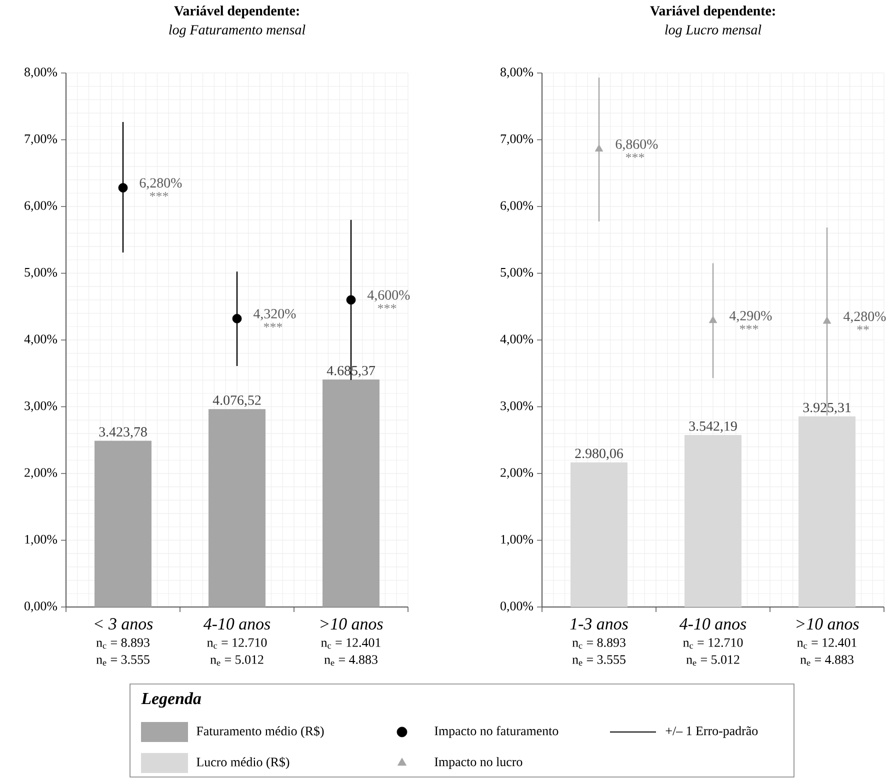 The height and width of the screenshot is (778, 895). What do you see at coordinates (750, 316) in the screenshot?
I see `annotation: 4,290%` at bounding box center [750, 316].